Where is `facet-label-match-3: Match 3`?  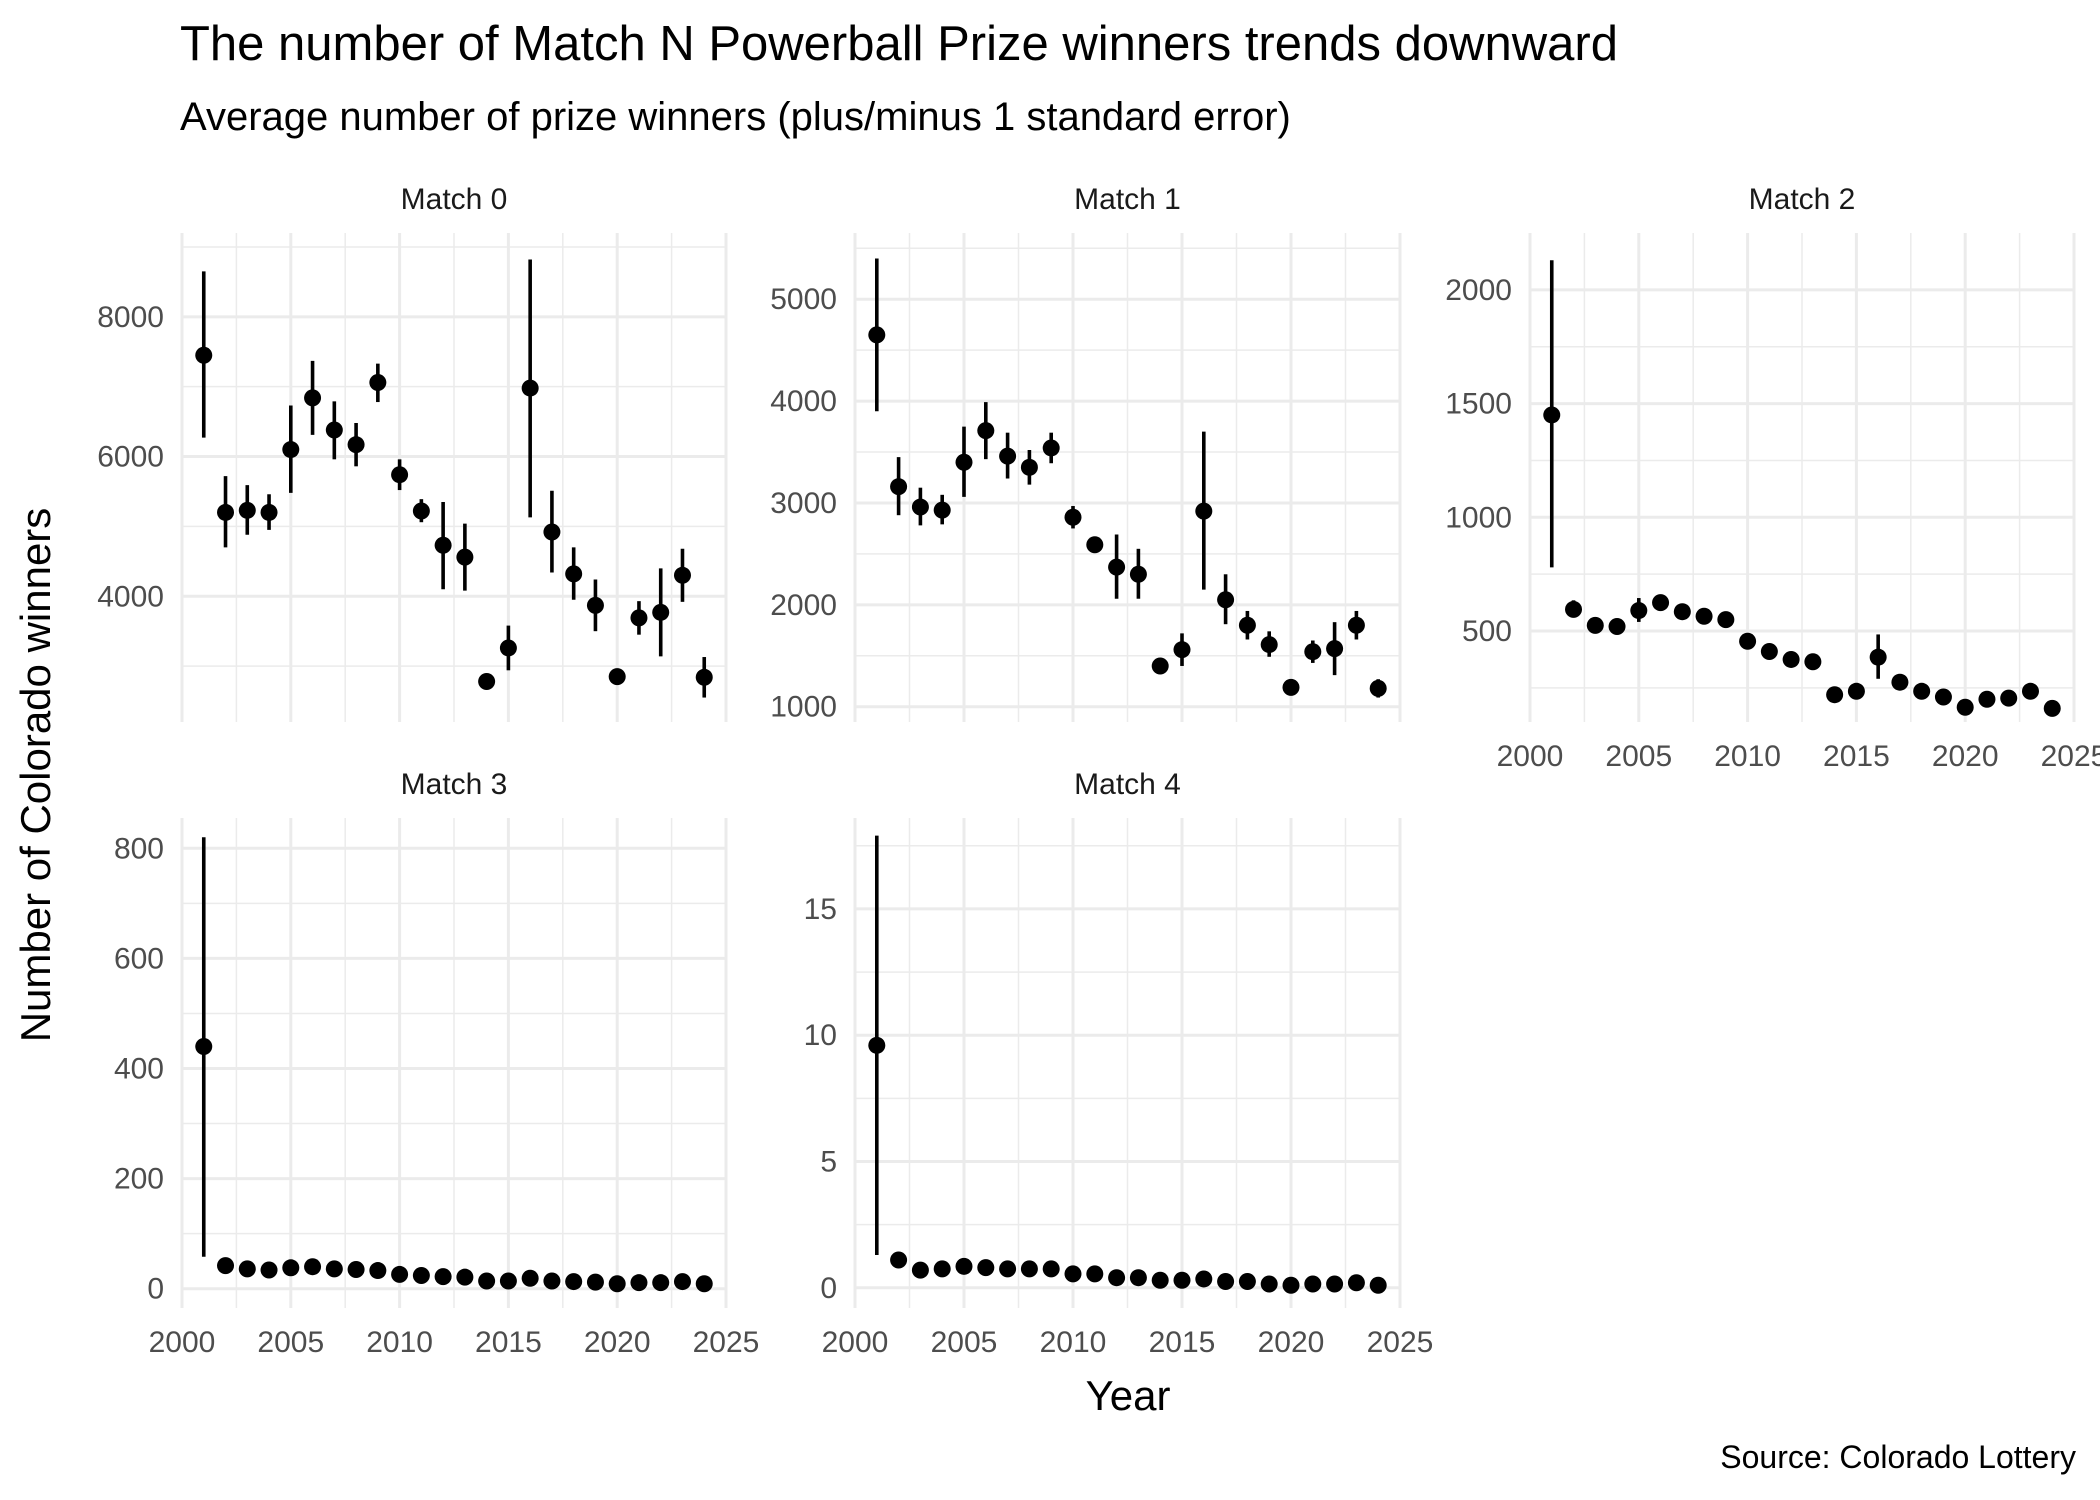
facet-label-match-3: Match 3 is located at coordinates (454, 784).